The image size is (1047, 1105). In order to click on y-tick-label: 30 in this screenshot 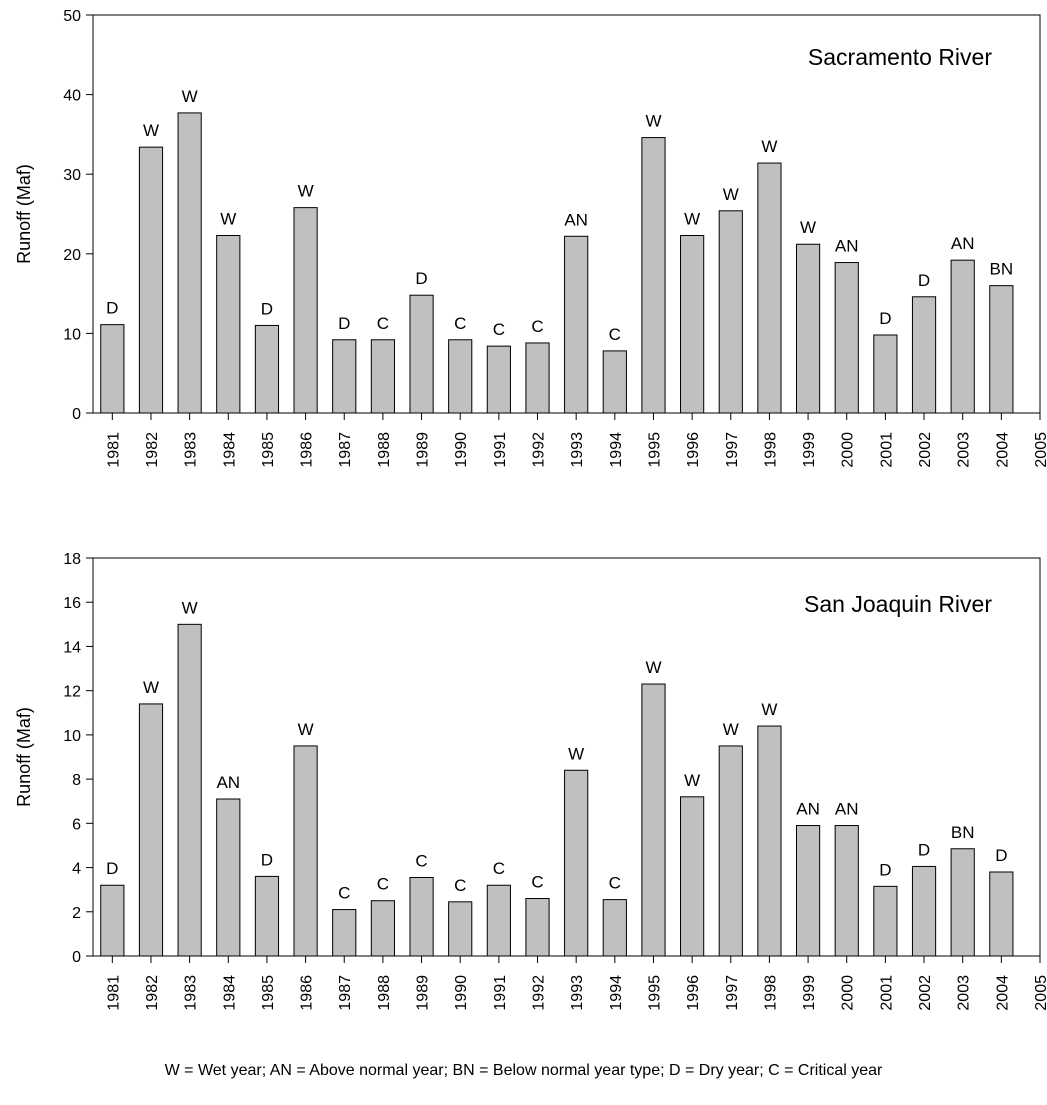, I will do `click(72, 175)`.